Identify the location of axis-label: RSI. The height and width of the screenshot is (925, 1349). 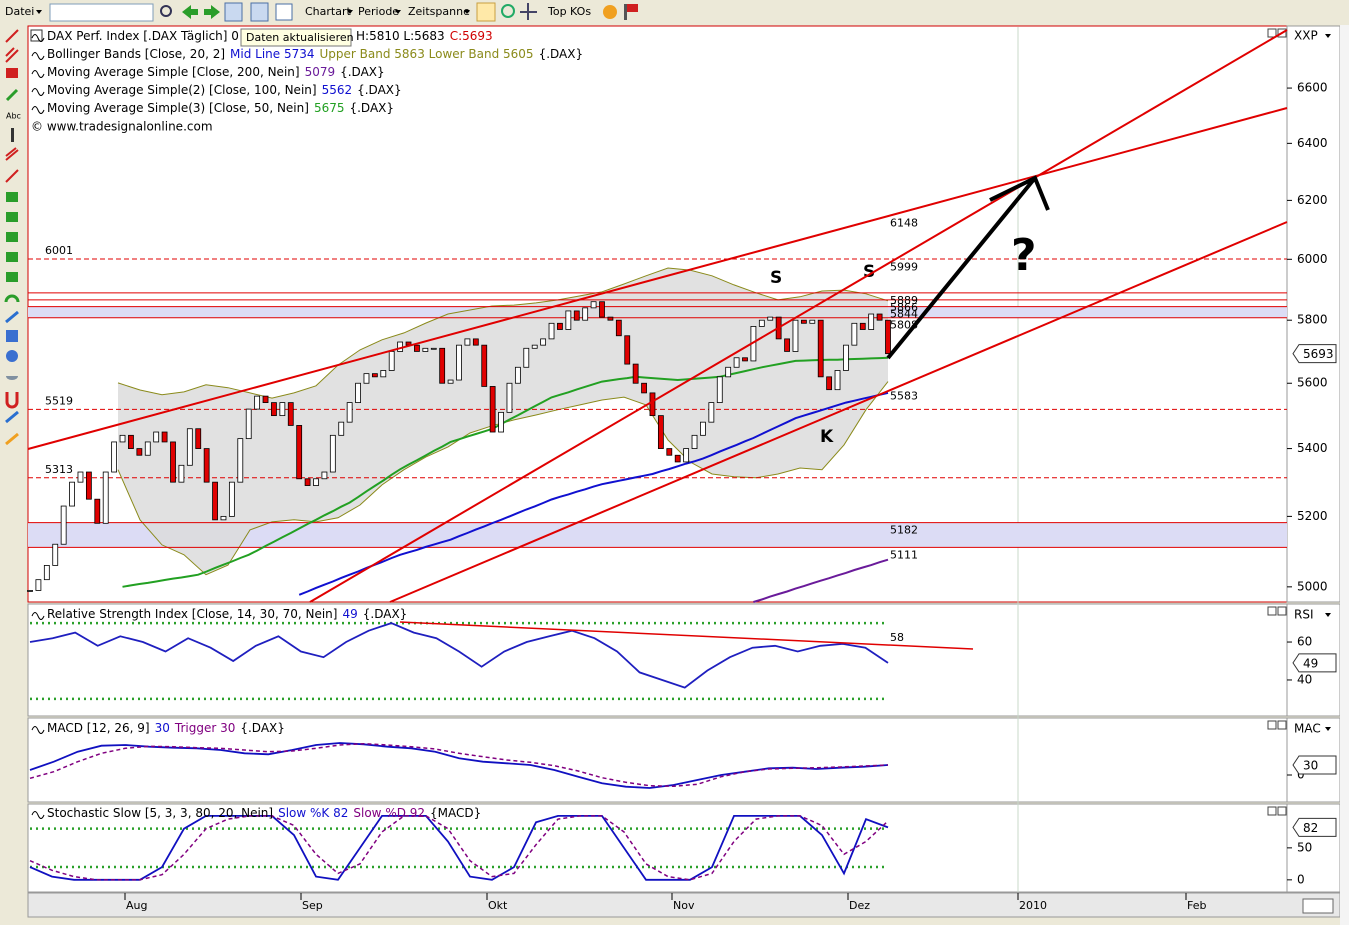
(1304, 615).